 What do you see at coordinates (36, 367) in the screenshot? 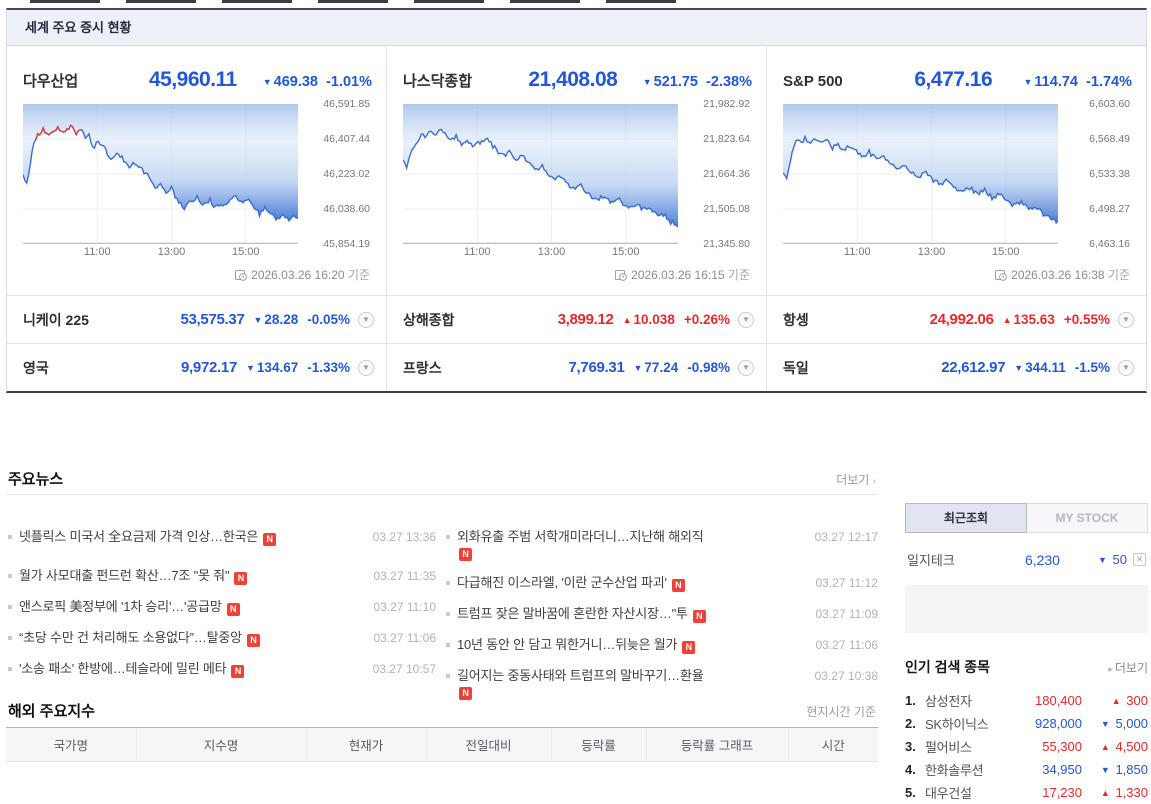
I see `index-name: 영국` at bounding box center [36, 367].